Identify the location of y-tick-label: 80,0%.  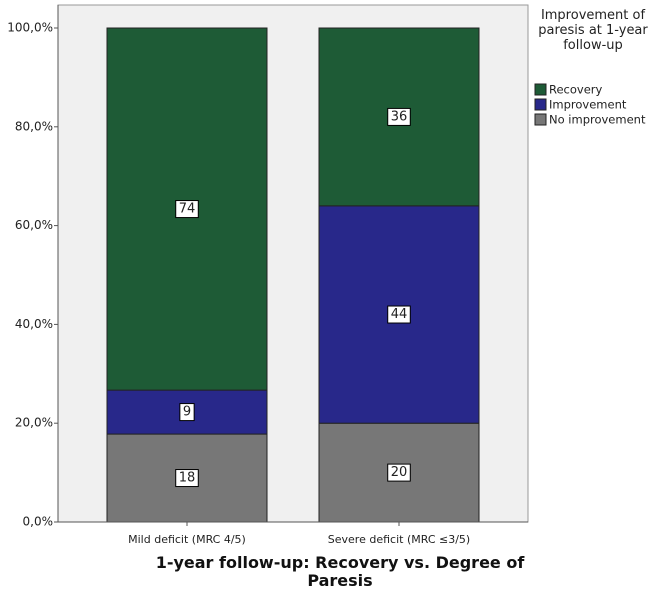
(34, 126).